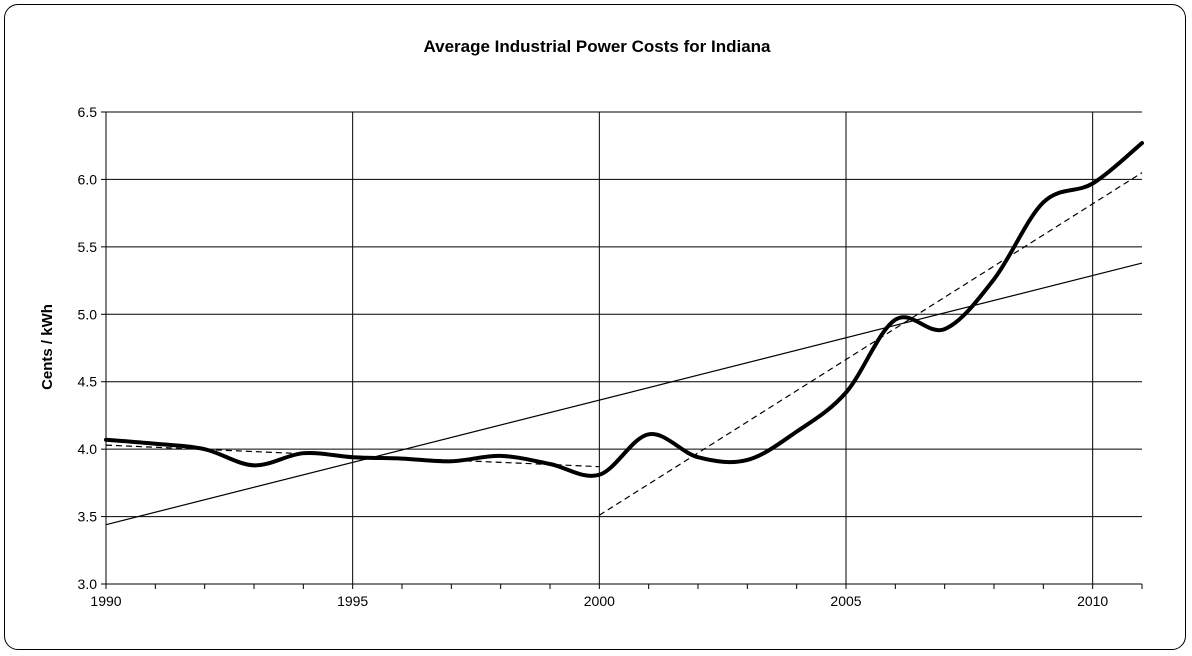 This screenshot has width=1192, height=656. Describe the element at coordinates (88, 112) in the screenshot. I see `y-tick-label: 6.5` at that location.